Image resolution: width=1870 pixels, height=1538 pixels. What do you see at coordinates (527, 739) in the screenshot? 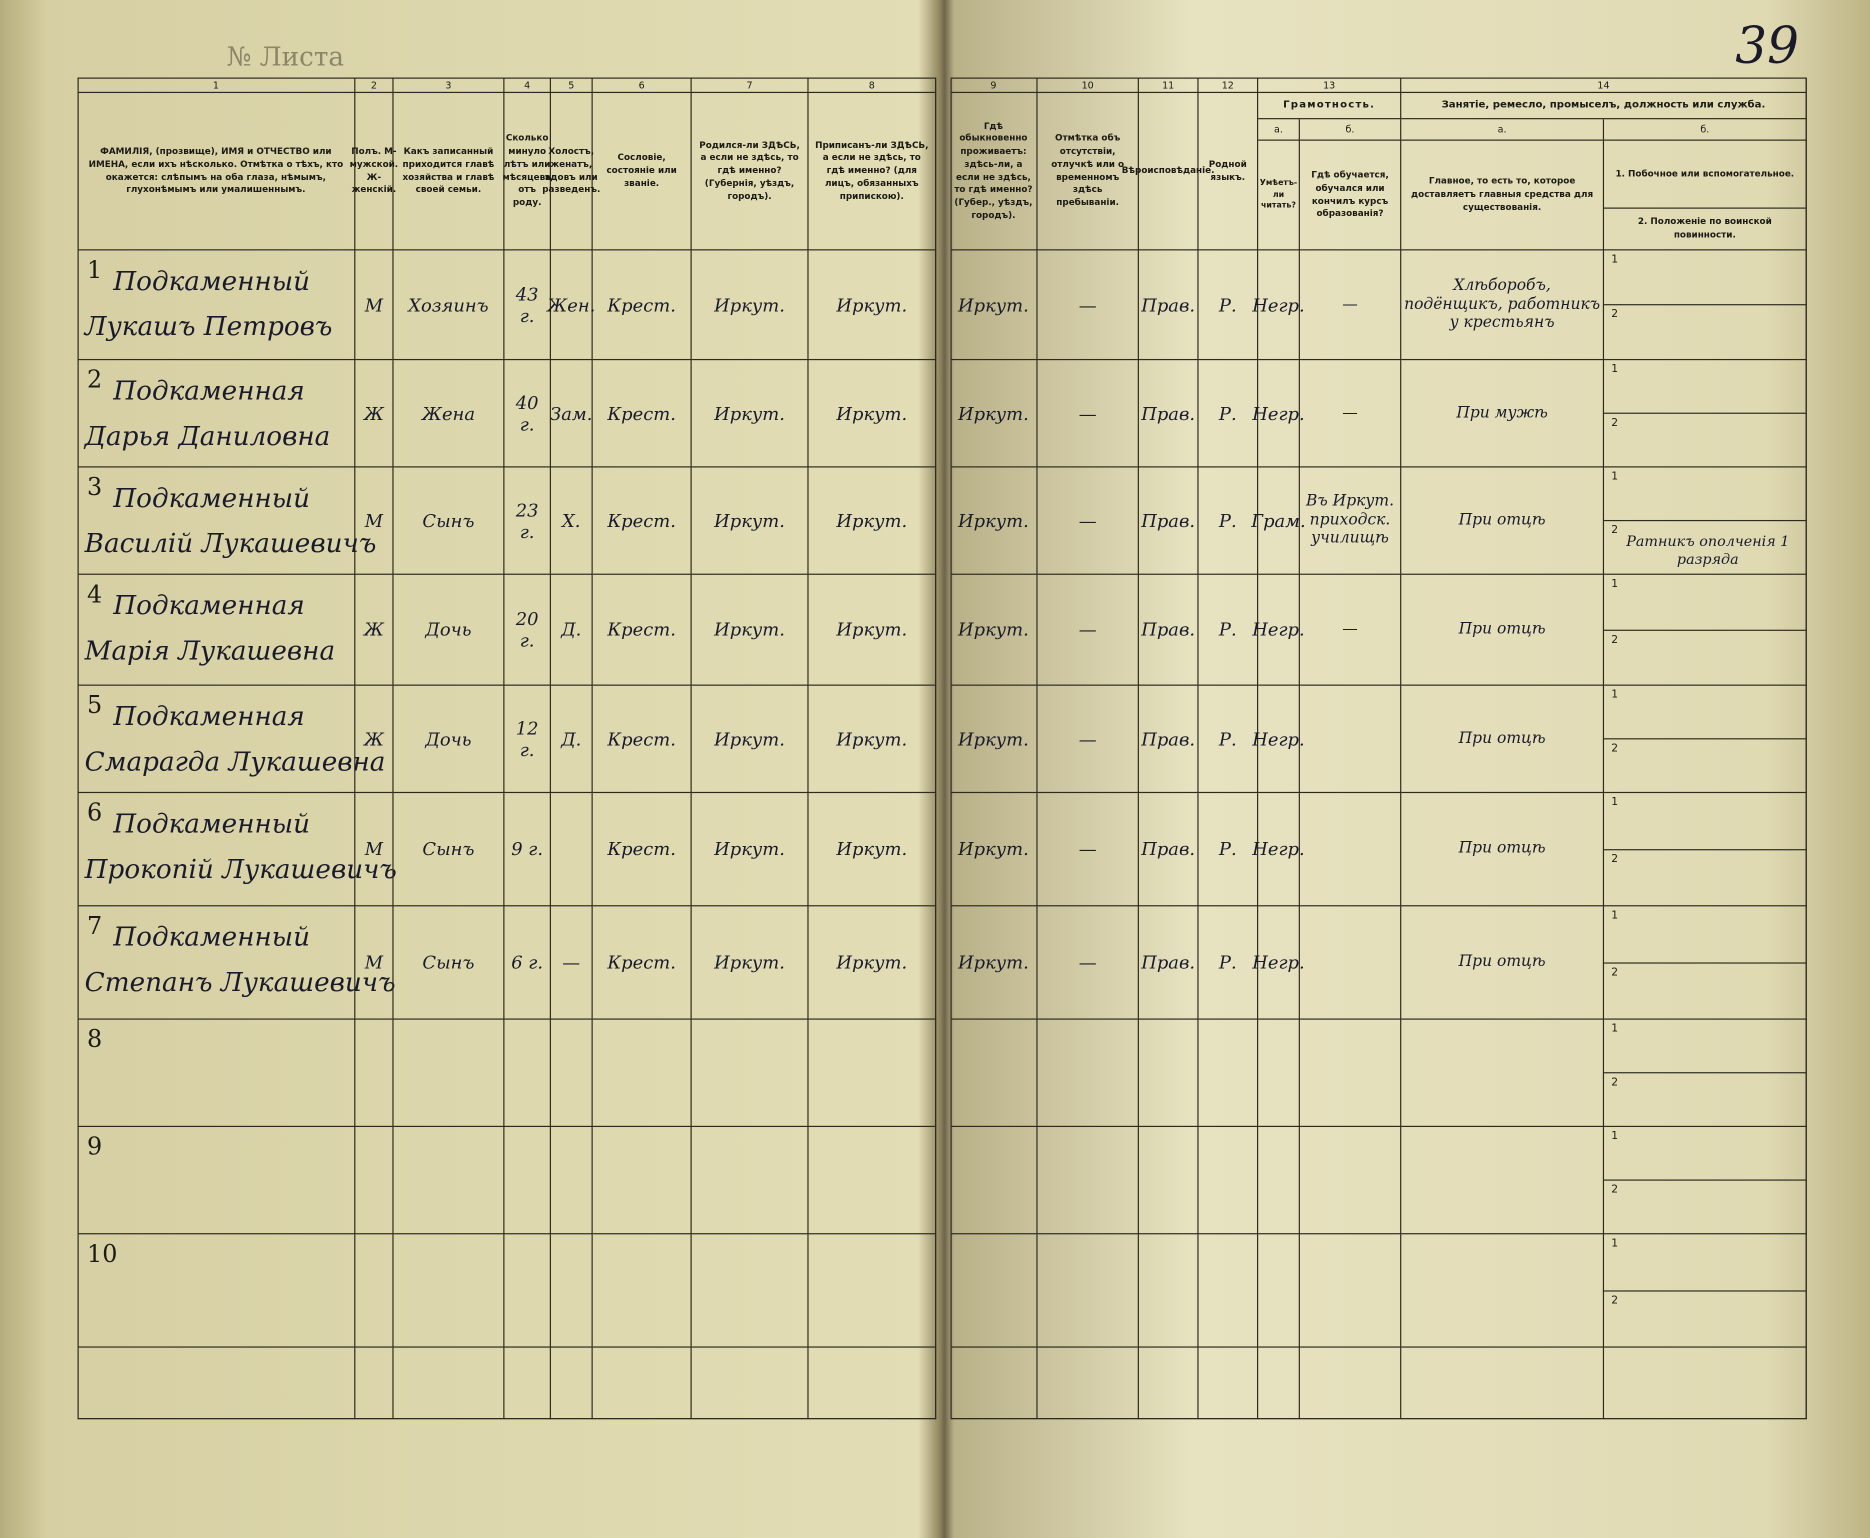
I see `age-cell: 12 г.` at bounding box center [527, 739].